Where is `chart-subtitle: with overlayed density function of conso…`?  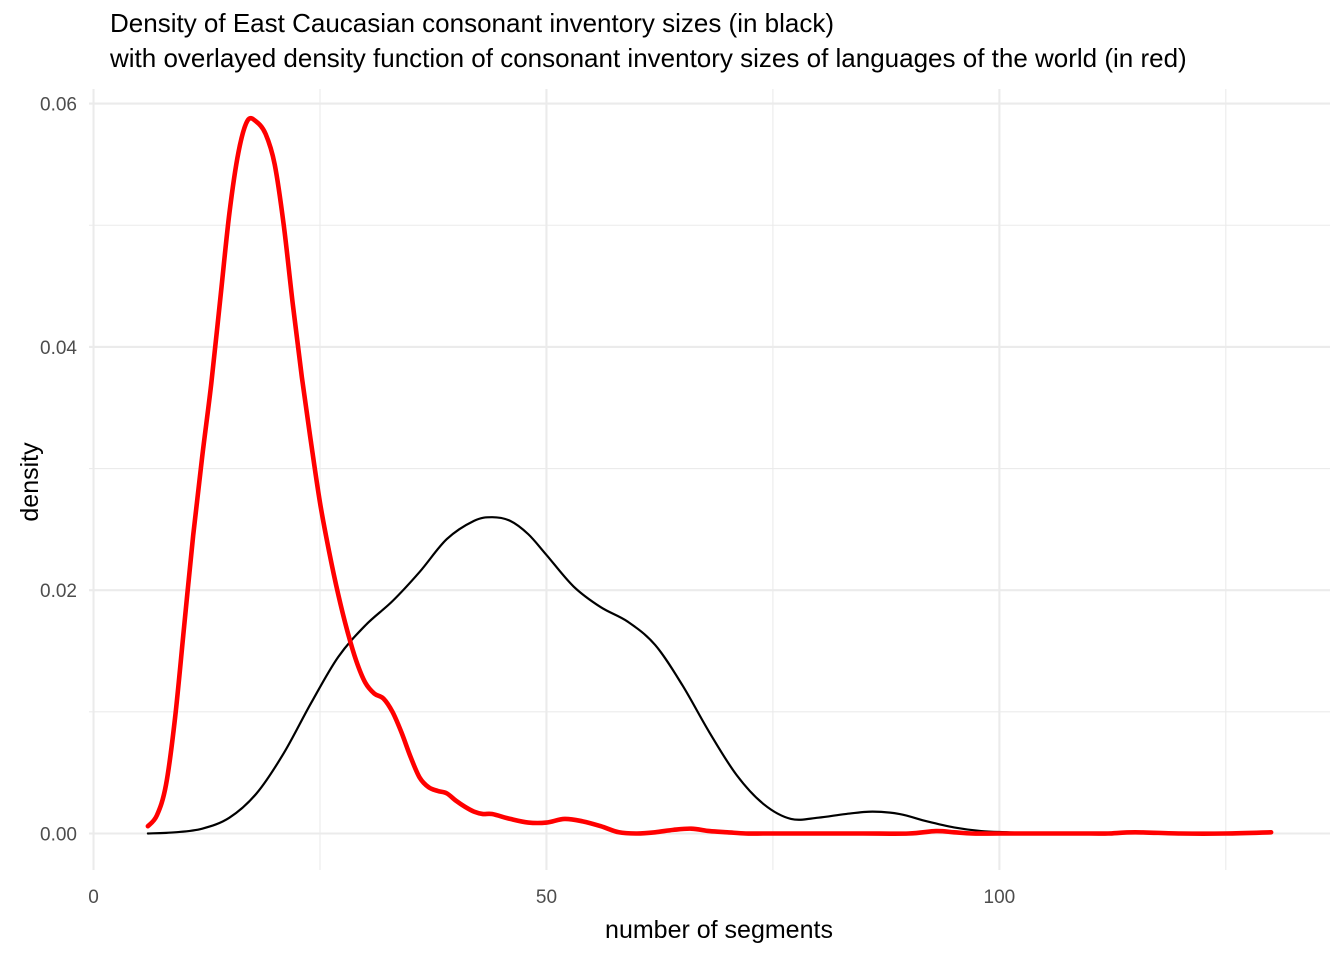 chart-subtitle: with overlayed density function of conso… is located at coordinates (648, 58).